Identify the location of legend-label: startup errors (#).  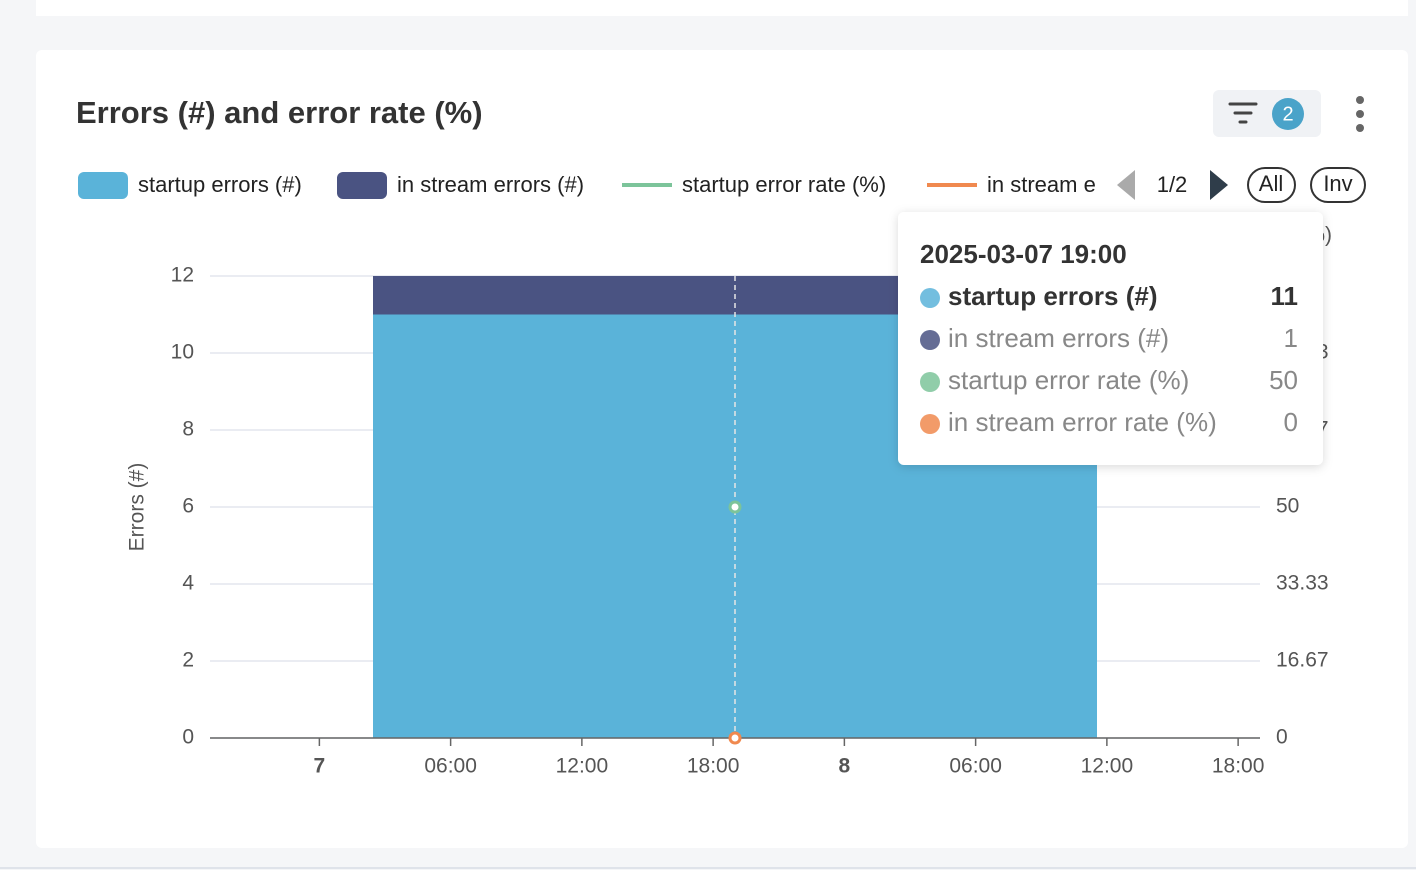
(220, 184).